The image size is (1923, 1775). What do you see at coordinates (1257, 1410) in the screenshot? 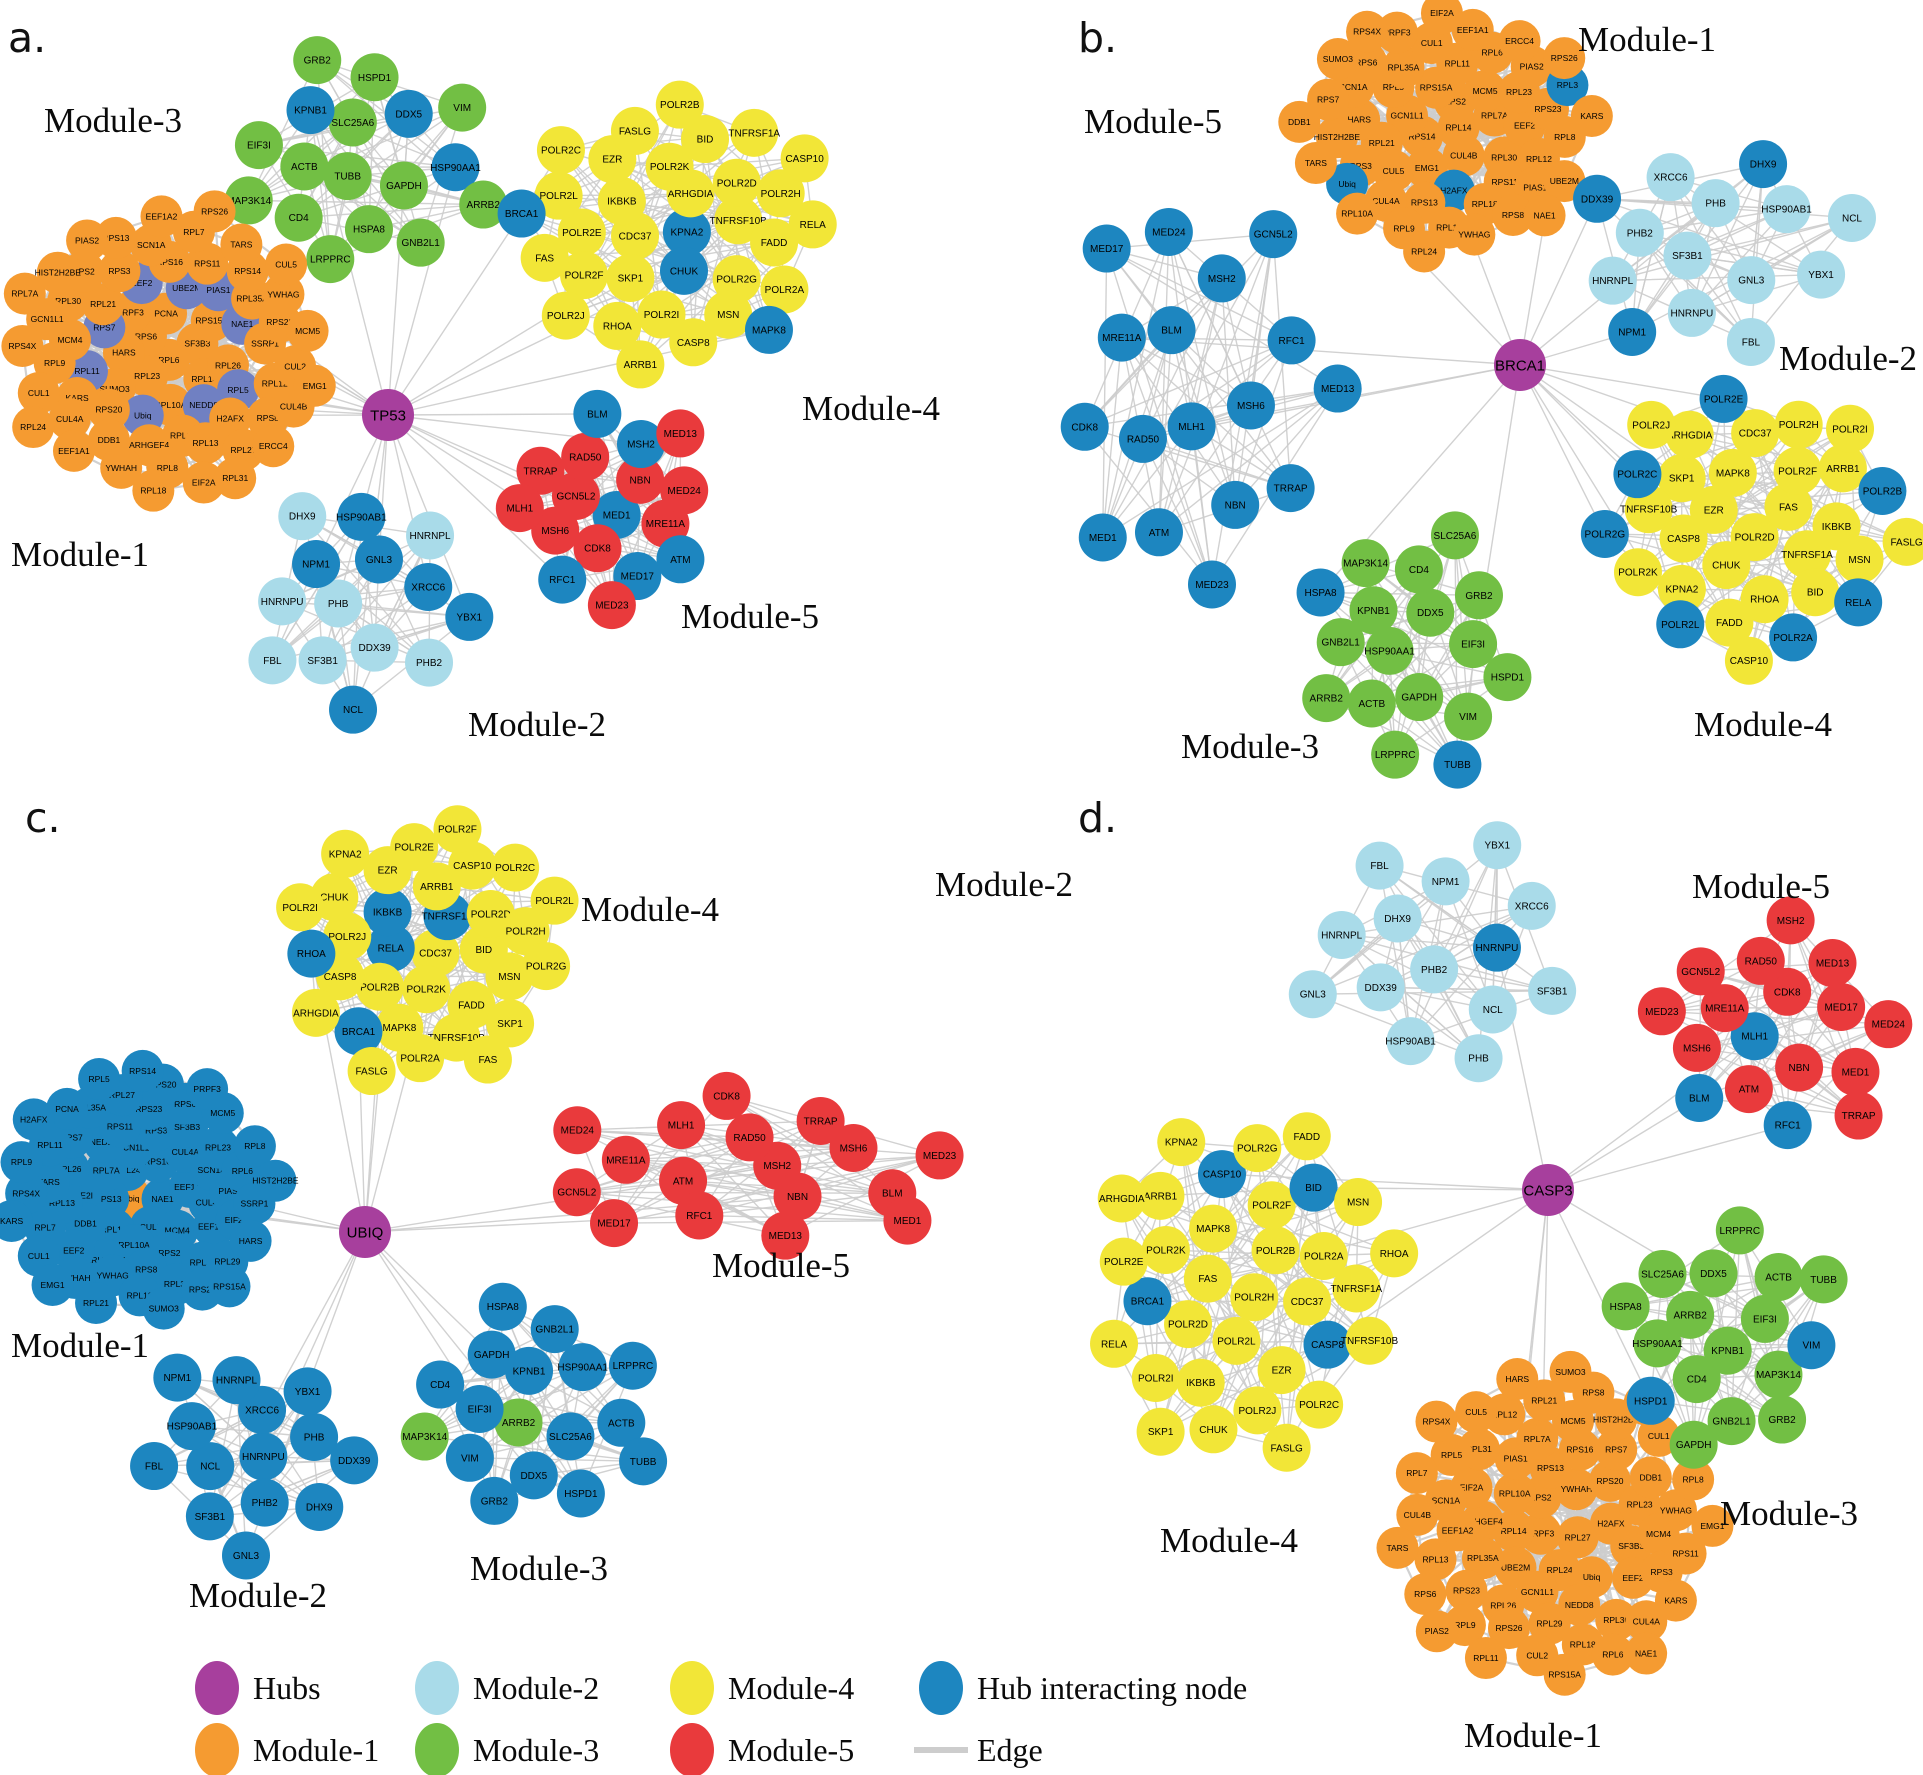
I see `node-circle-POLR2J` at bounding box center [1257, 1410].